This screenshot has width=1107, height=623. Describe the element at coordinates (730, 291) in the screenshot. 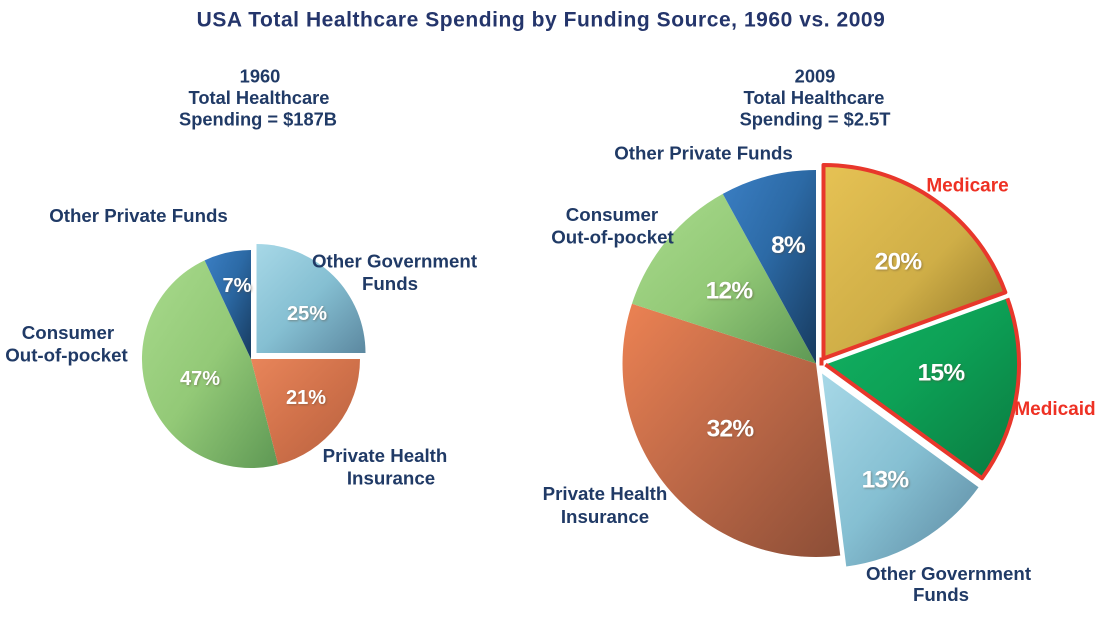

I see `svg-text: 12%` at that location.